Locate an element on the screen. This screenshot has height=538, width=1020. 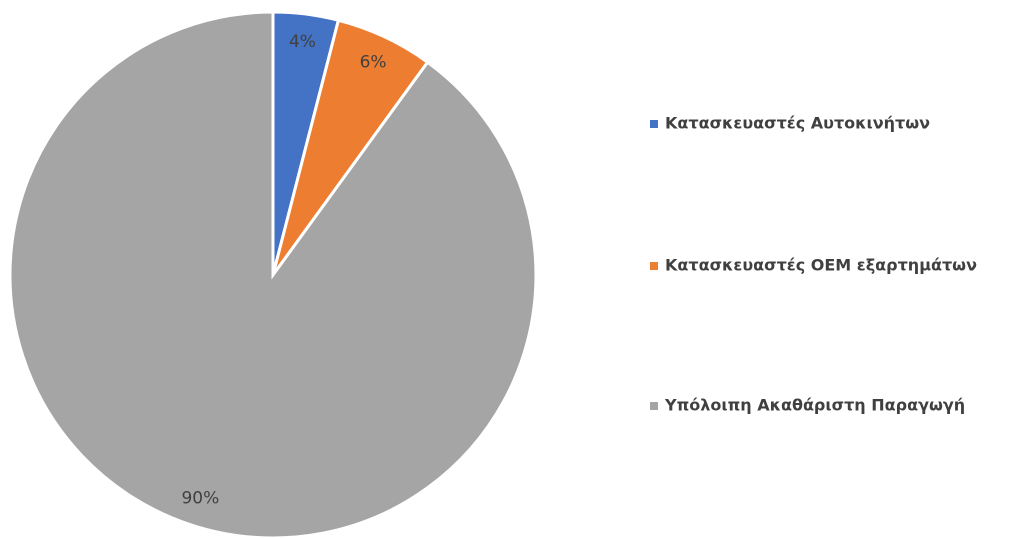
legend-label: Υπόλοιπη Ακαθάριστη Παραγωγή is located at coordinates (814, 405).